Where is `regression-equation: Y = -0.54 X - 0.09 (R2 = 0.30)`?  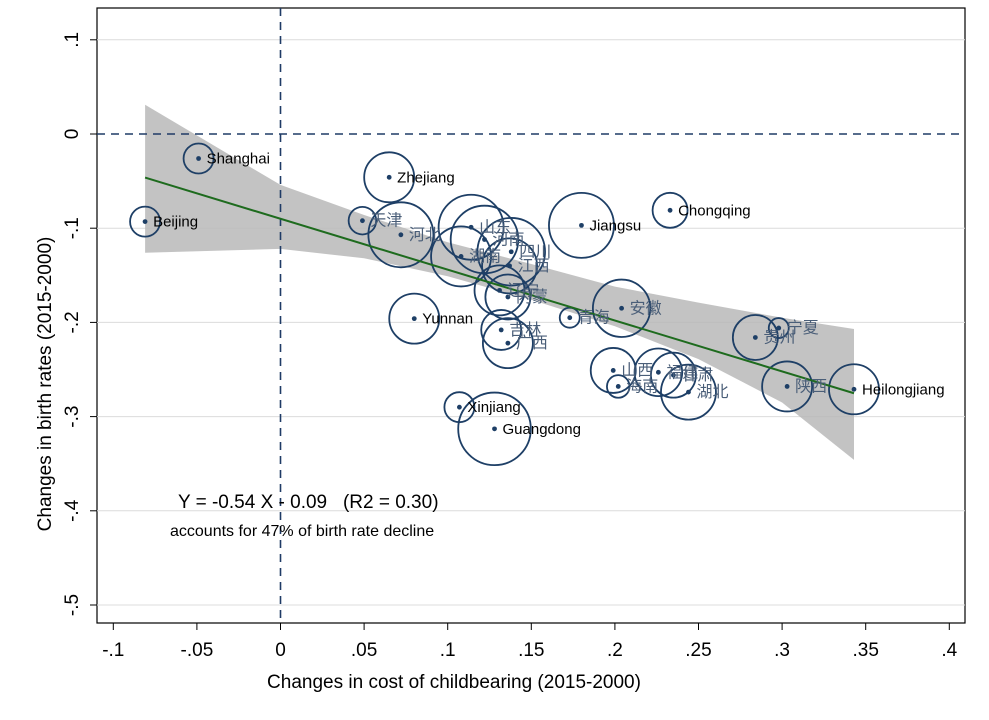
regression-equation: Y = -0.54 X - 0.09 (R2 = 0.30) is located at coordinates (308, 502).